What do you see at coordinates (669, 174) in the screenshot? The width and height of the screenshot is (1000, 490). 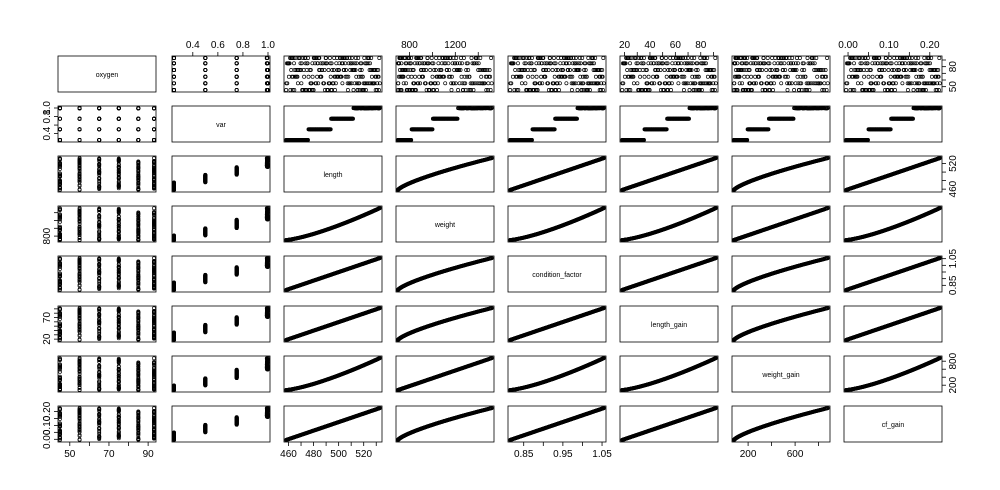 I see `panel-length-vs-length_gain` at bounding box center [669, 174].